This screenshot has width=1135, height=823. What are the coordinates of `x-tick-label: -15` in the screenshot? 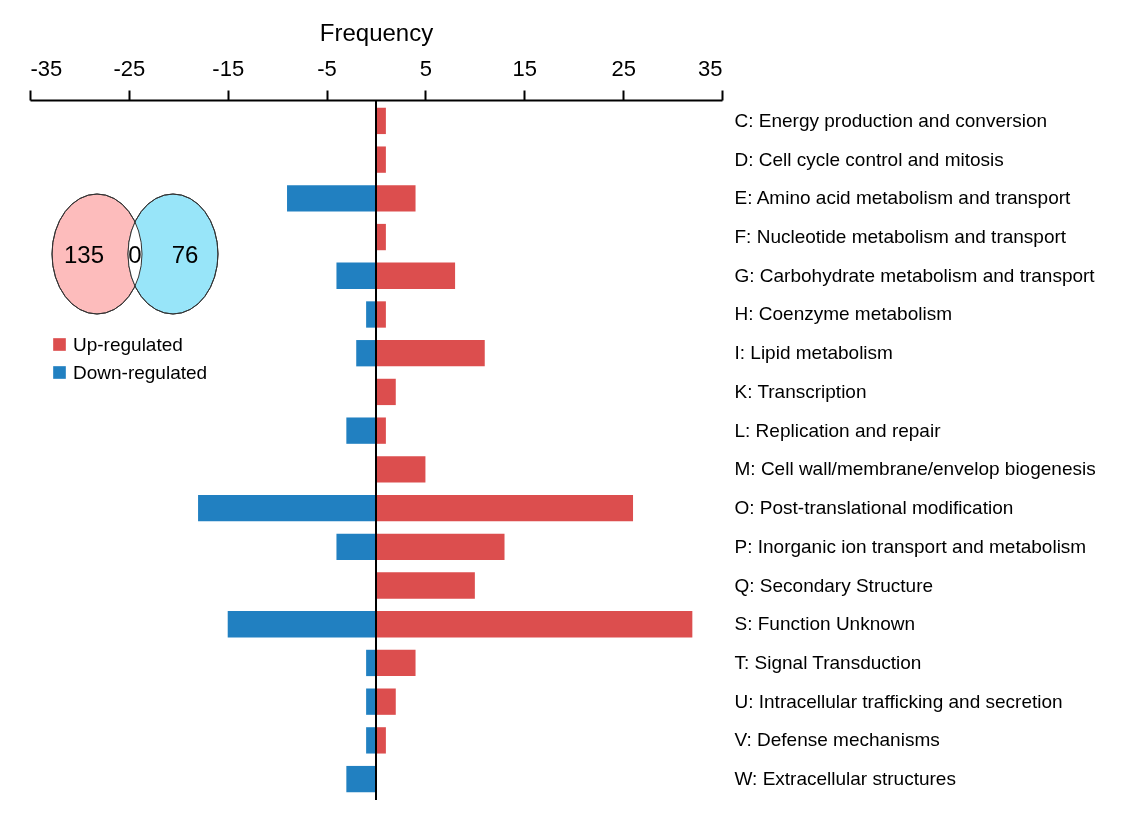 It's located at (228, 68).